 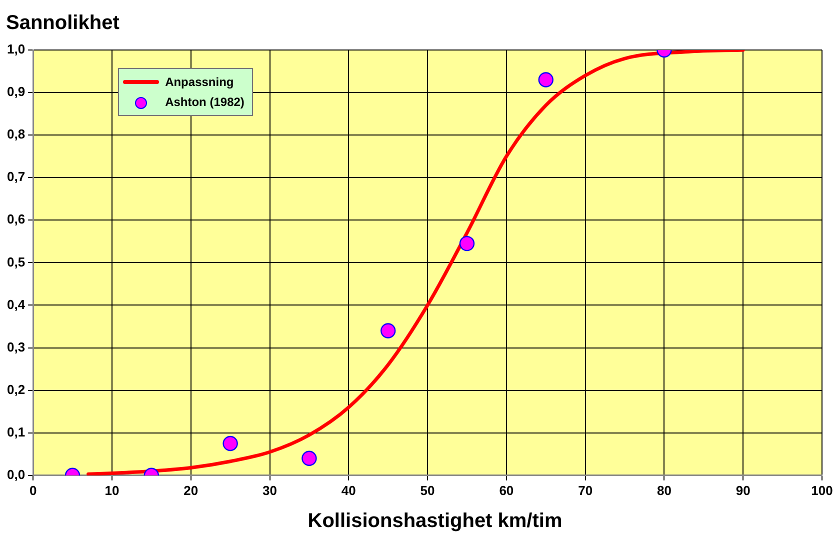 What do you see at coordinates (16, 432) in the screenshot?
I see `y-tick-label: 0,1` at bounding box center [16, 432].